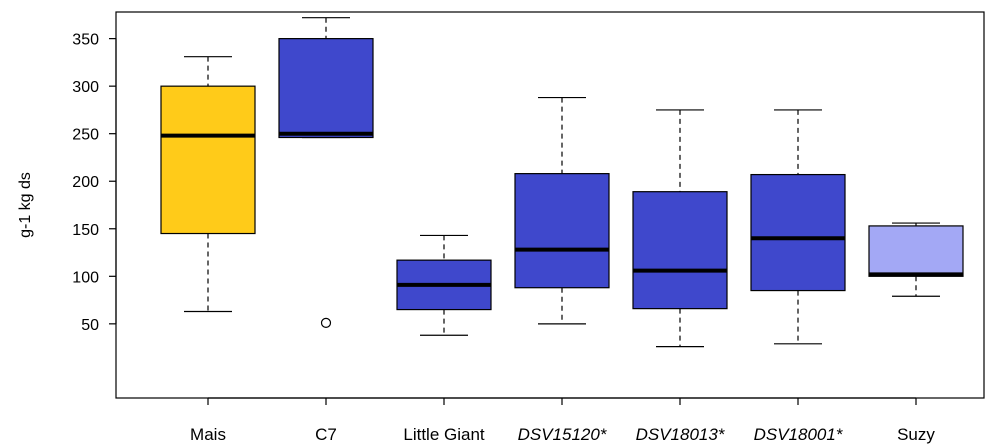 This screenshot has height=448, width=998. I want to click on x-tick-label: DSV18013*, so click(681, 434).